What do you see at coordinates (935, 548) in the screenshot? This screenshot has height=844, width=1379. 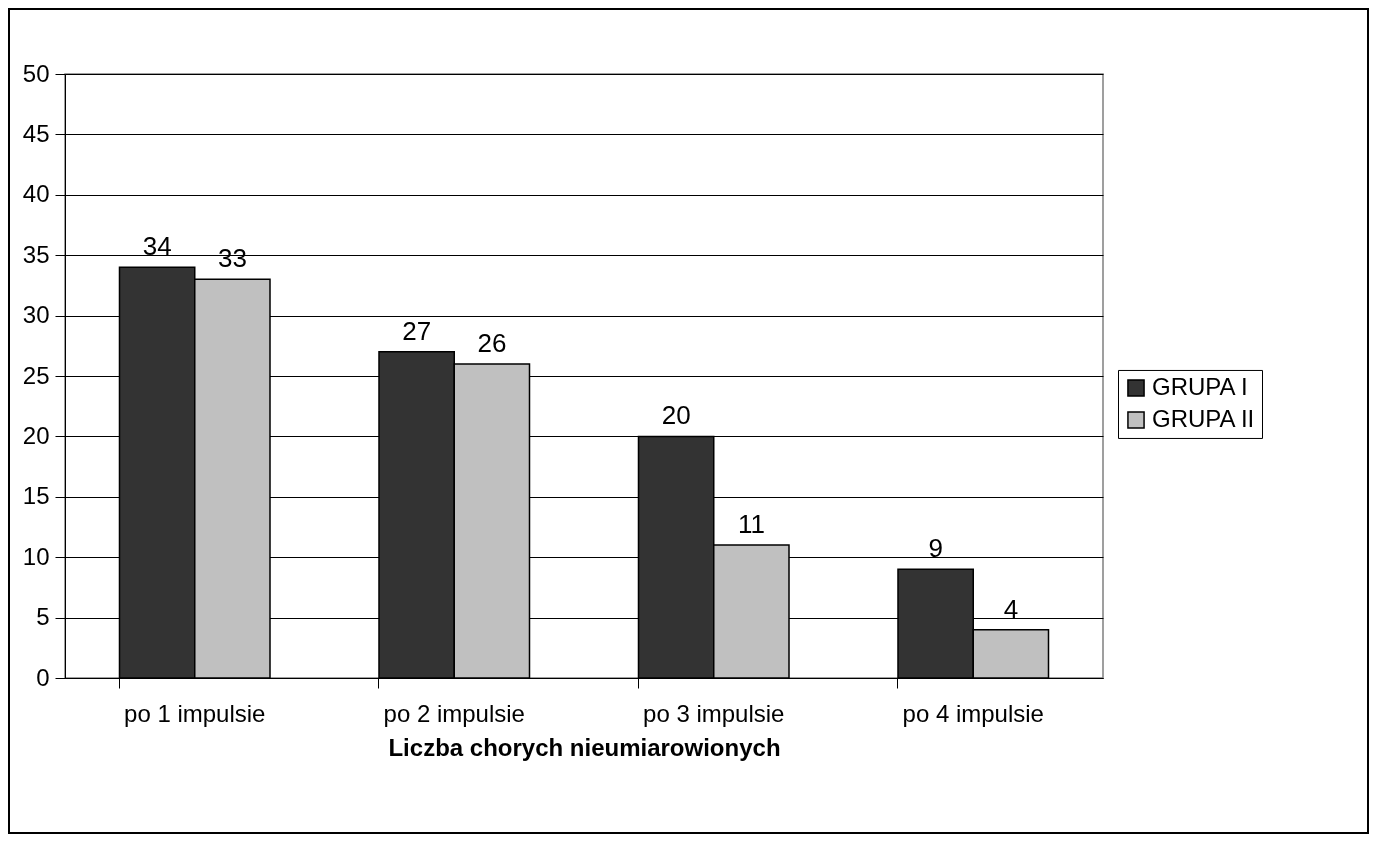 I see `data-label: 9` at bounding box center [935, 548].